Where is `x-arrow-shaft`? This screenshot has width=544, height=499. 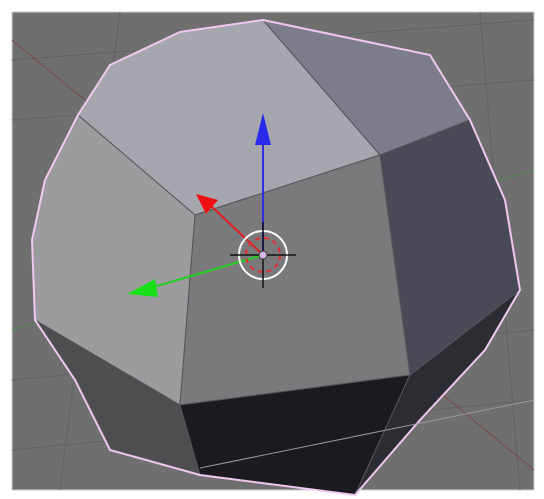 x-arrow-shaft is located at coordinates (236, 230).